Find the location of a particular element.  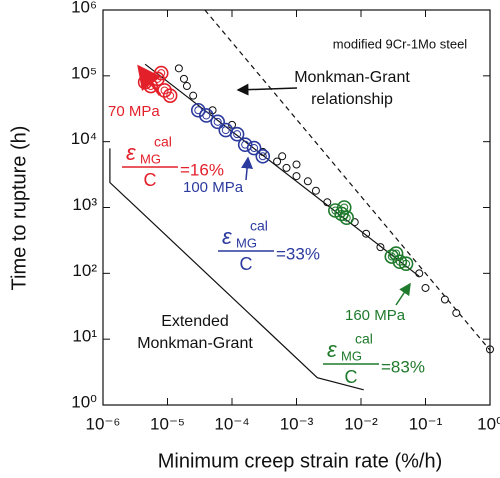

y-axis-label: Time to rupture (h) is located at coordinates (19, 208).